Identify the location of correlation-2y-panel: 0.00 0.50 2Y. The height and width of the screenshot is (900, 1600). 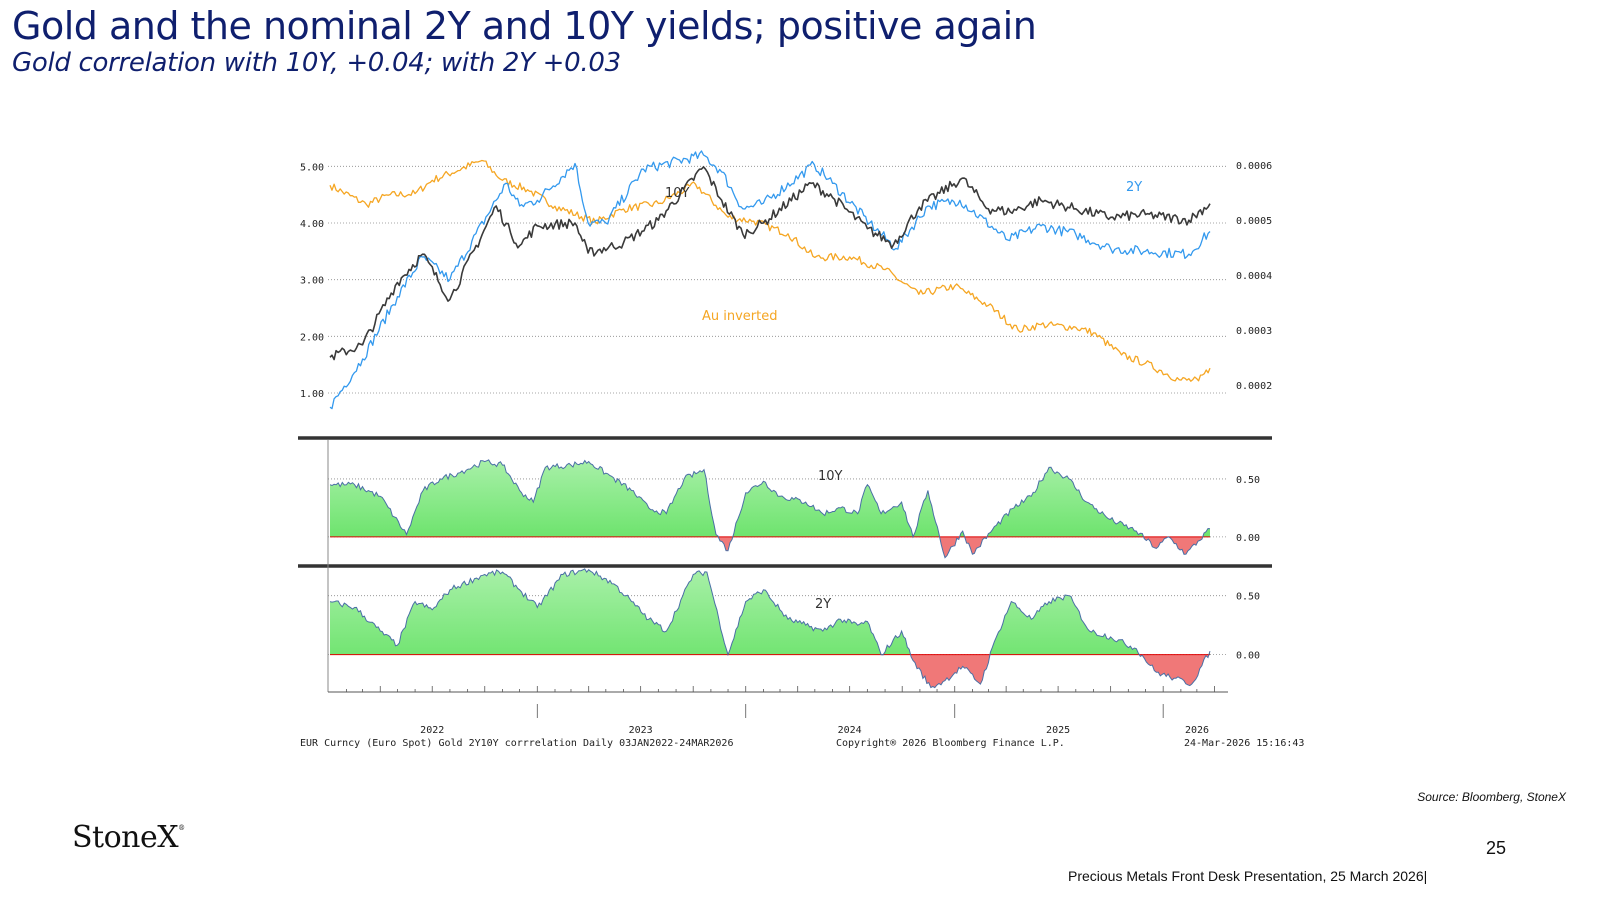
(794, 628).